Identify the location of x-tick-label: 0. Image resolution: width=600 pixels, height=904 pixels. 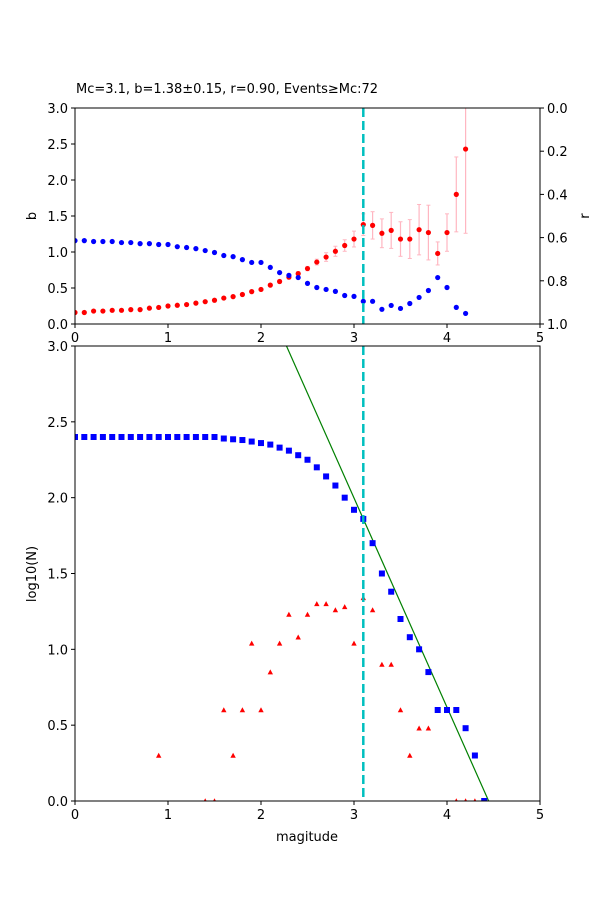
(75, 815).